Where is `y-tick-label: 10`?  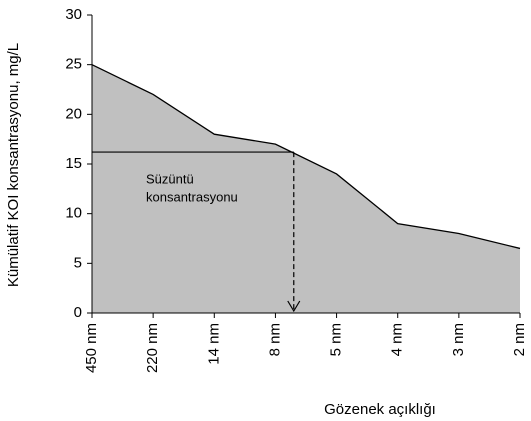
y-tick-label: 10 is located at coordinates (73, 213).